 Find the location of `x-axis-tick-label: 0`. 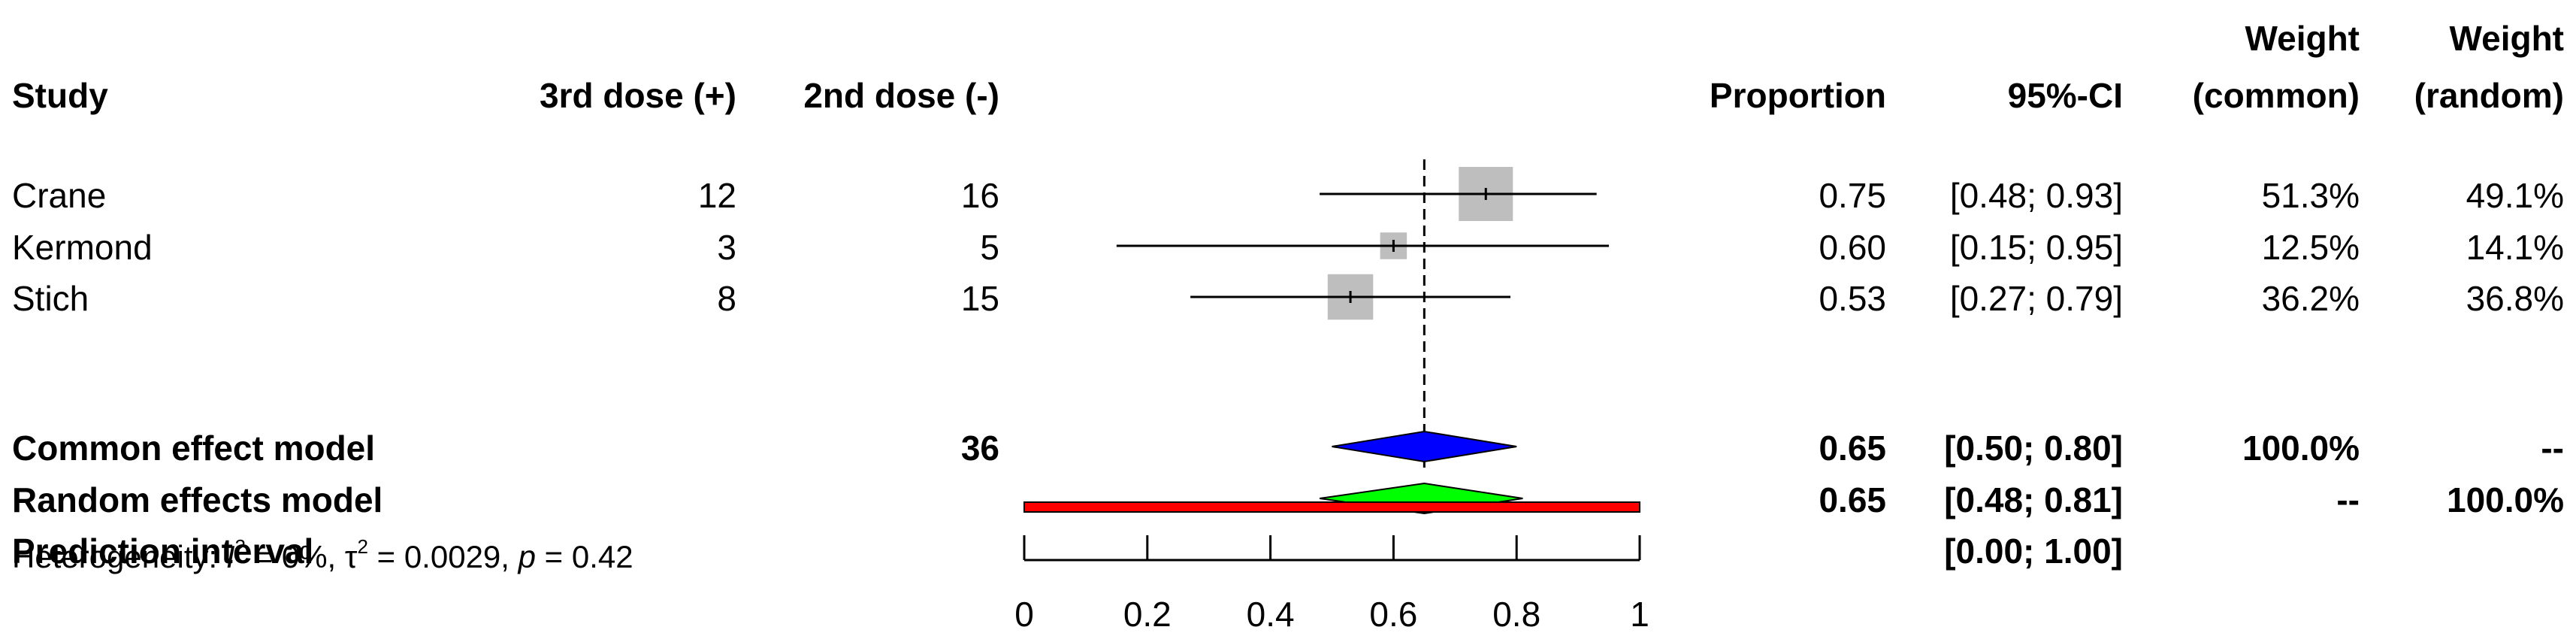

x-axis-tick-label: 0 is located at coordinates (1024, 614).